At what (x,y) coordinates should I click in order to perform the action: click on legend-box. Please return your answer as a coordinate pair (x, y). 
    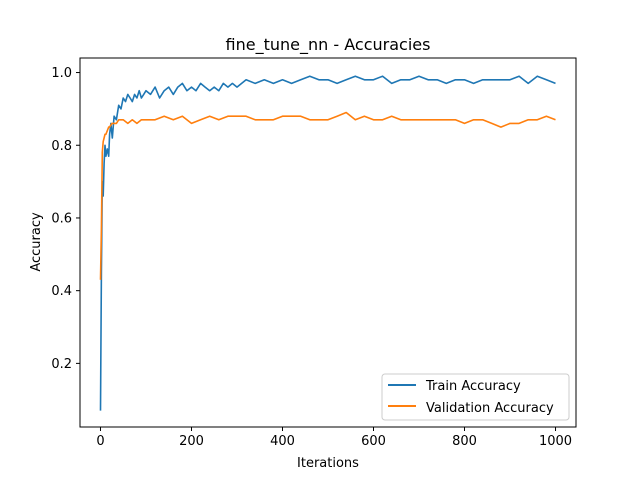
    Looking at the image, I should click on (475, 397).